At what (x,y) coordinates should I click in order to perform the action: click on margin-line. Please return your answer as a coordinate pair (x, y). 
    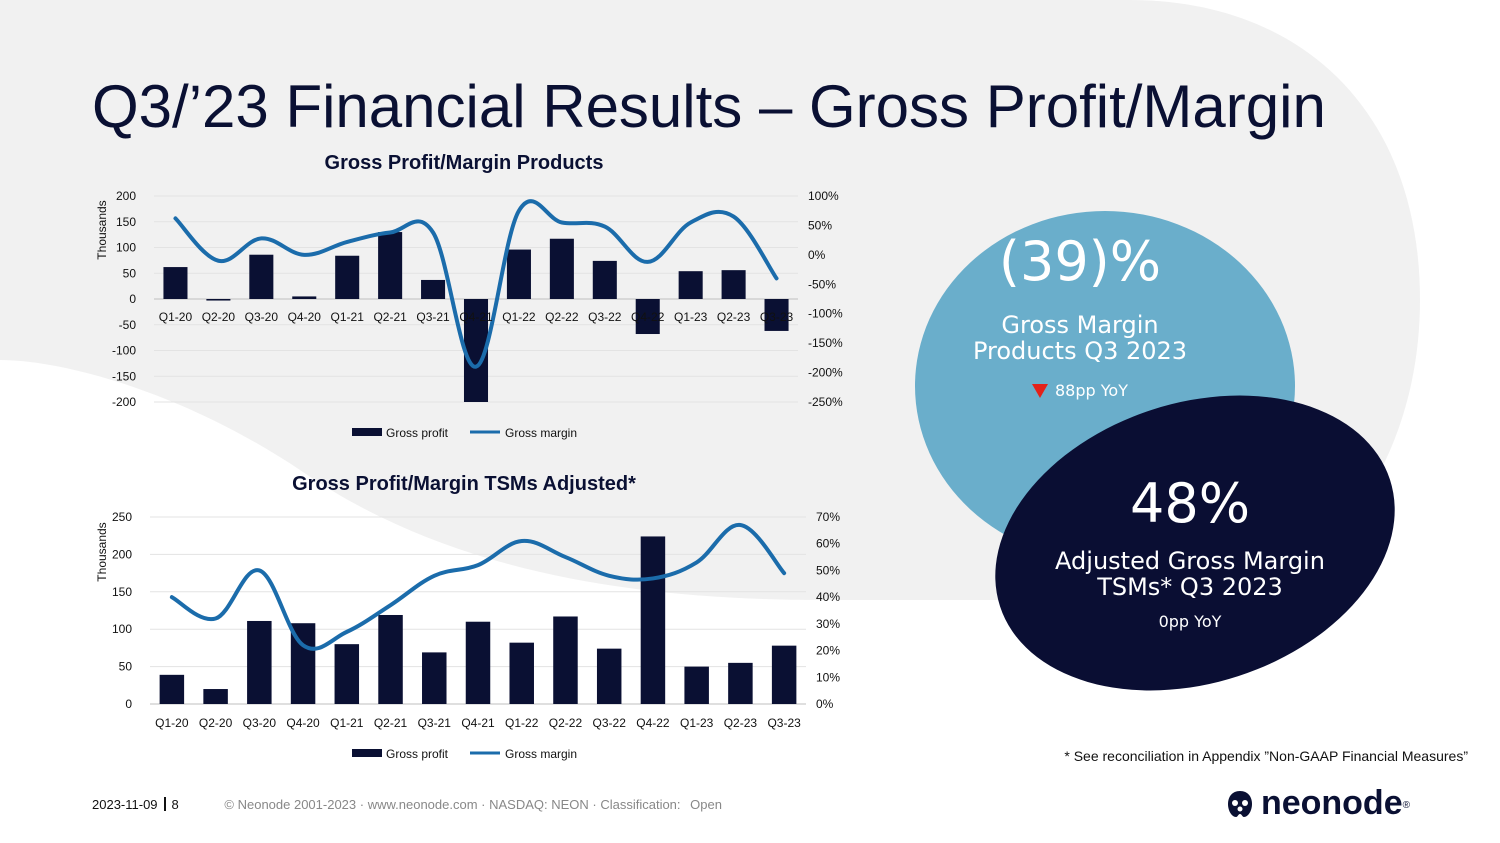
    Looking at the image, I should click on (476, 284).